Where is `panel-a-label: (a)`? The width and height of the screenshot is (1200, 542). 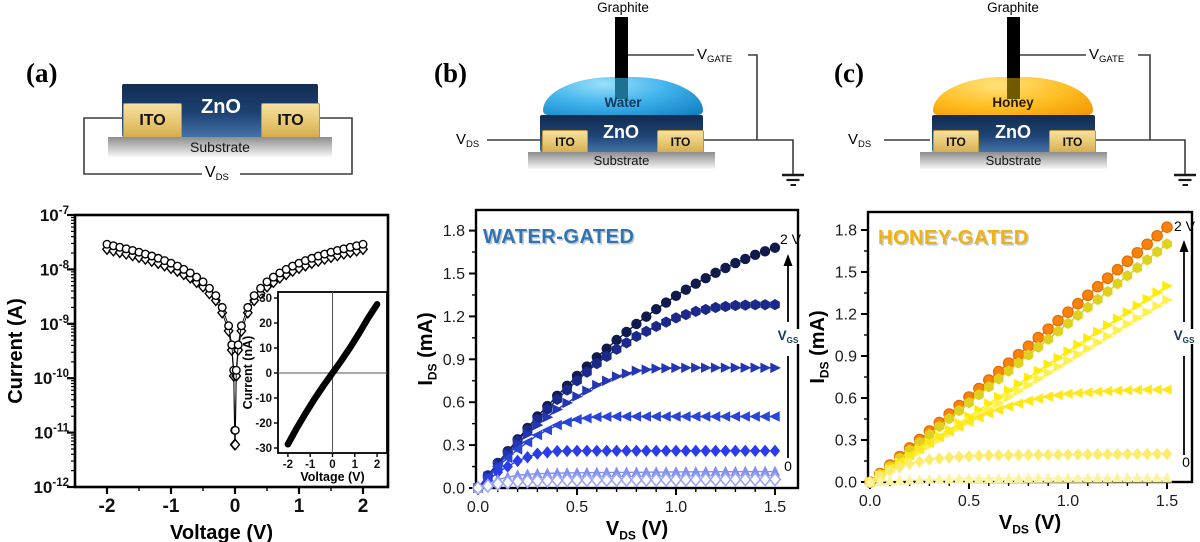 panel-a-label: (a) is located at coordinates (42, 73).